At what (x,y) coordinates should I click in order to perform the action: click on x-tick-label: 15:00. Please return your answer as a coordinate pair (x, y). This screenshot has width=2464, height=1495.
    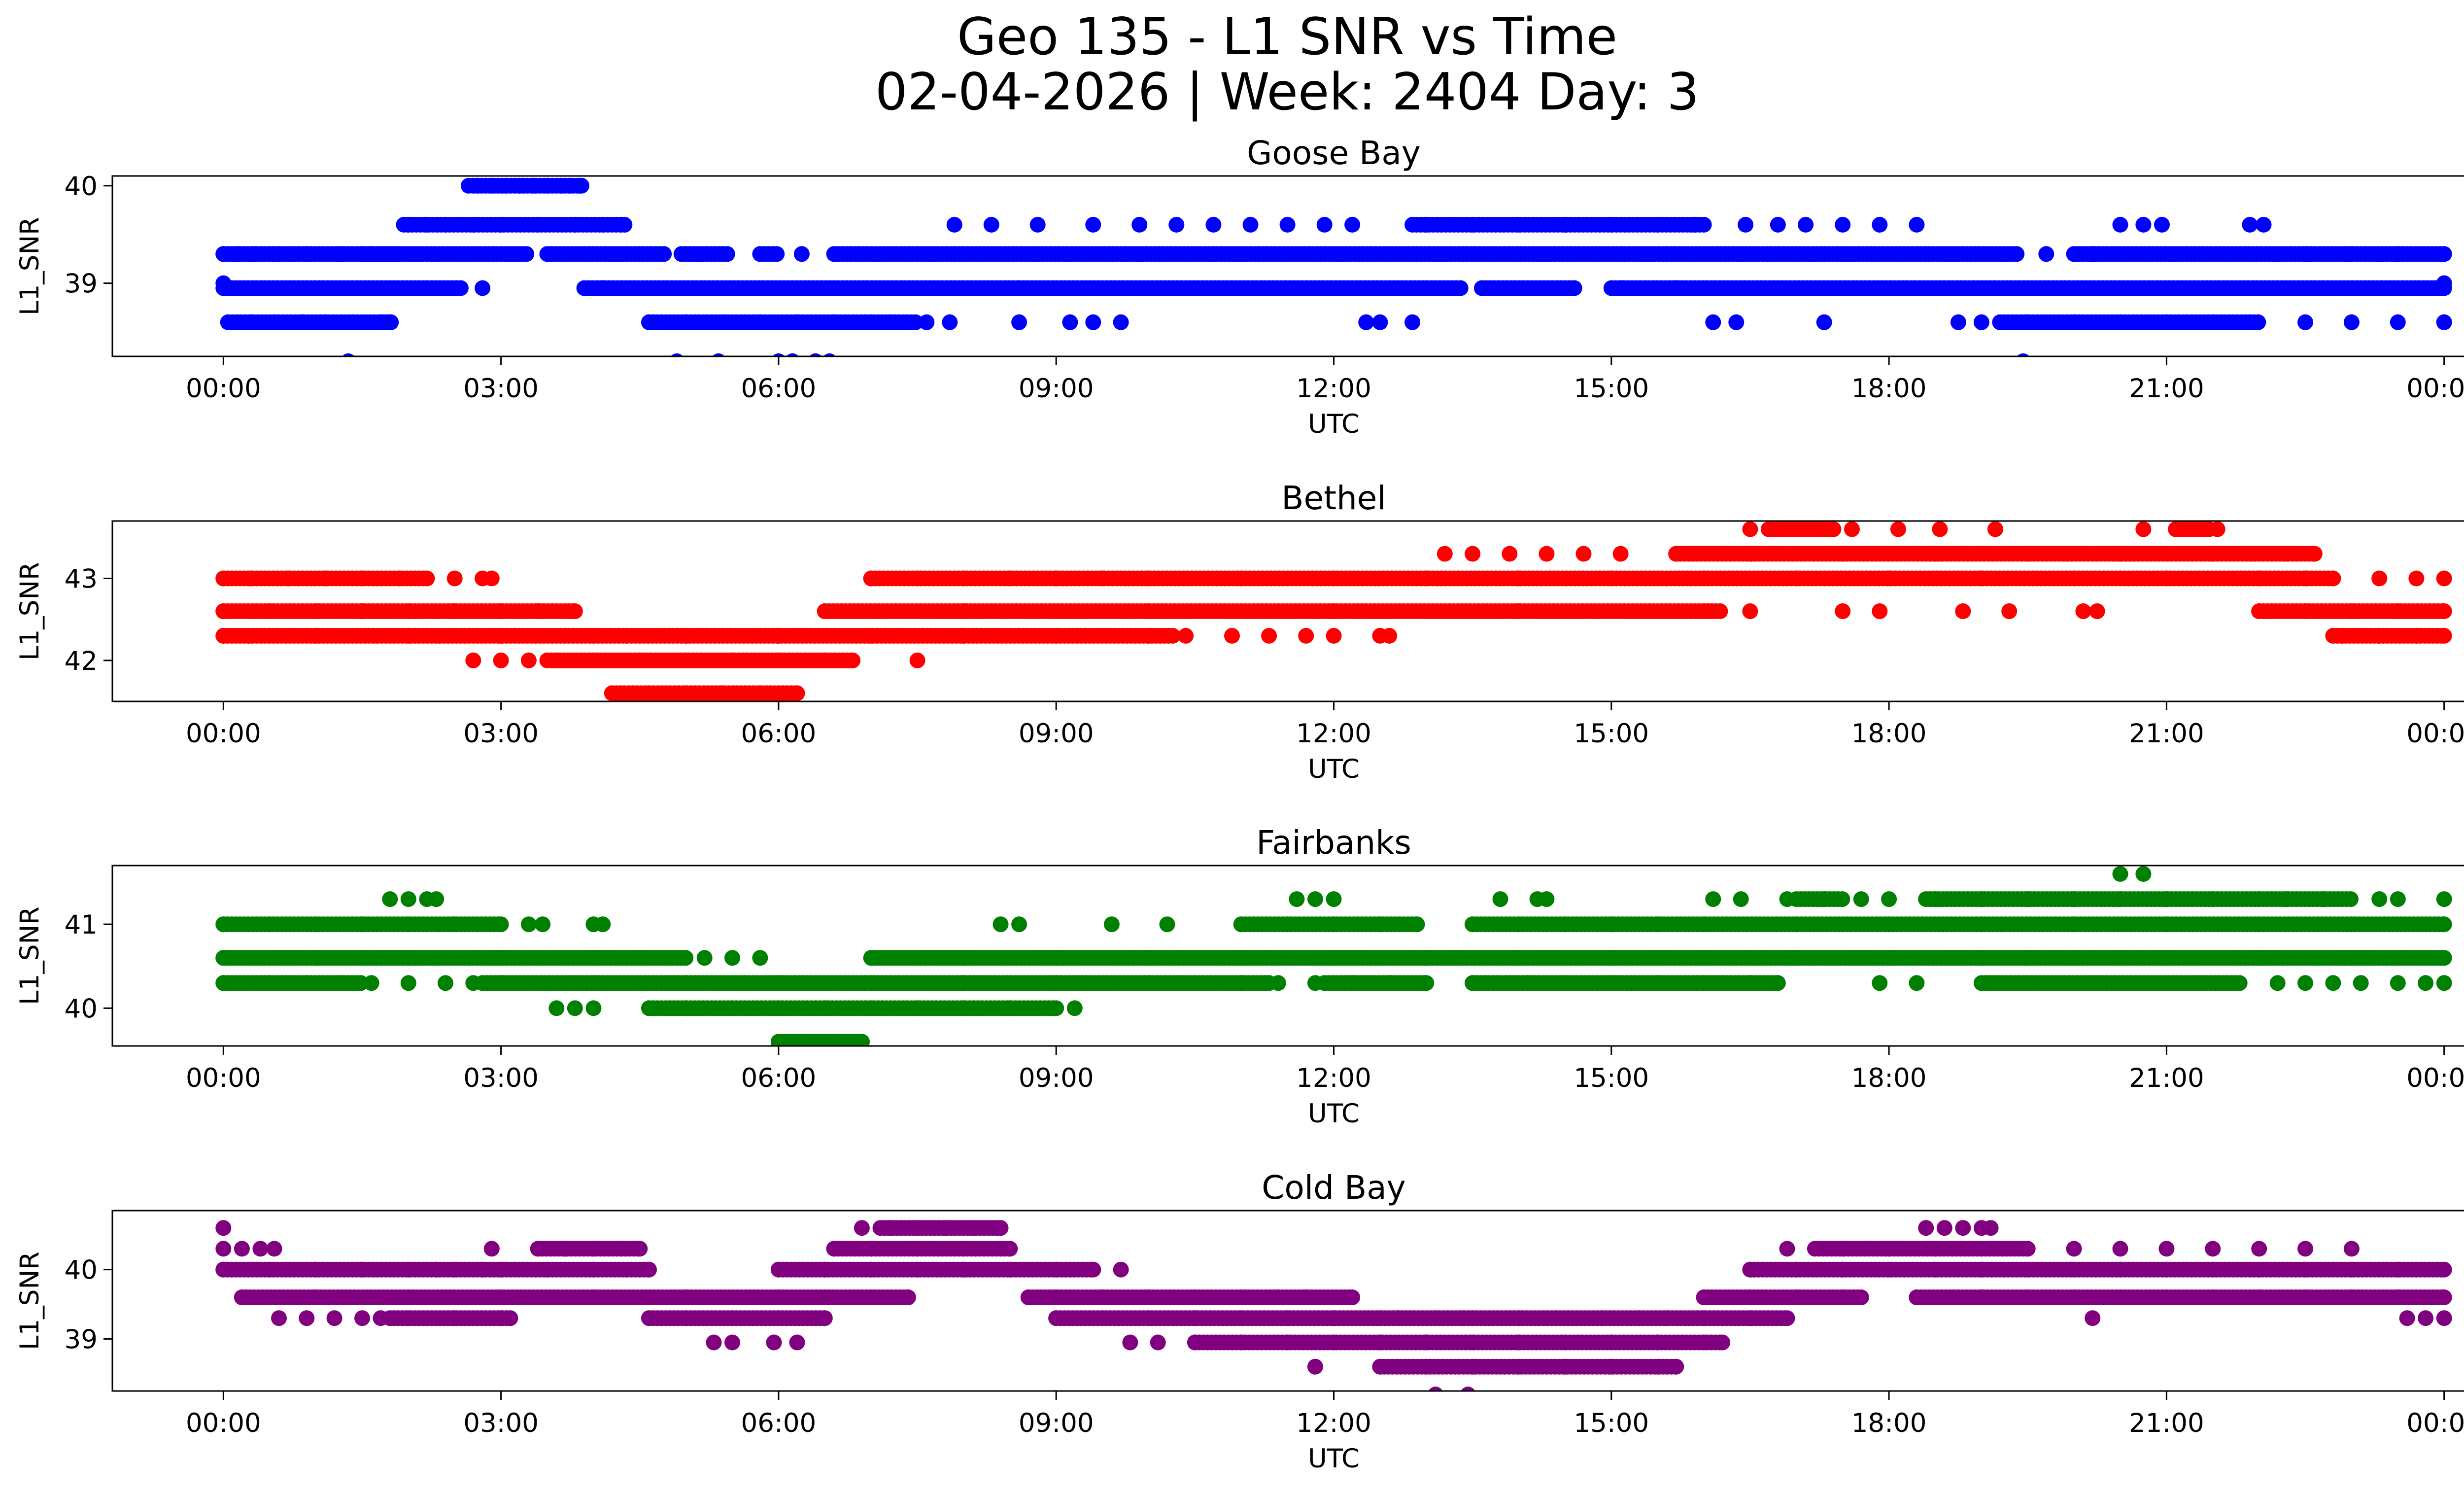
    Looking at the image, I should click on (1611, 1078).